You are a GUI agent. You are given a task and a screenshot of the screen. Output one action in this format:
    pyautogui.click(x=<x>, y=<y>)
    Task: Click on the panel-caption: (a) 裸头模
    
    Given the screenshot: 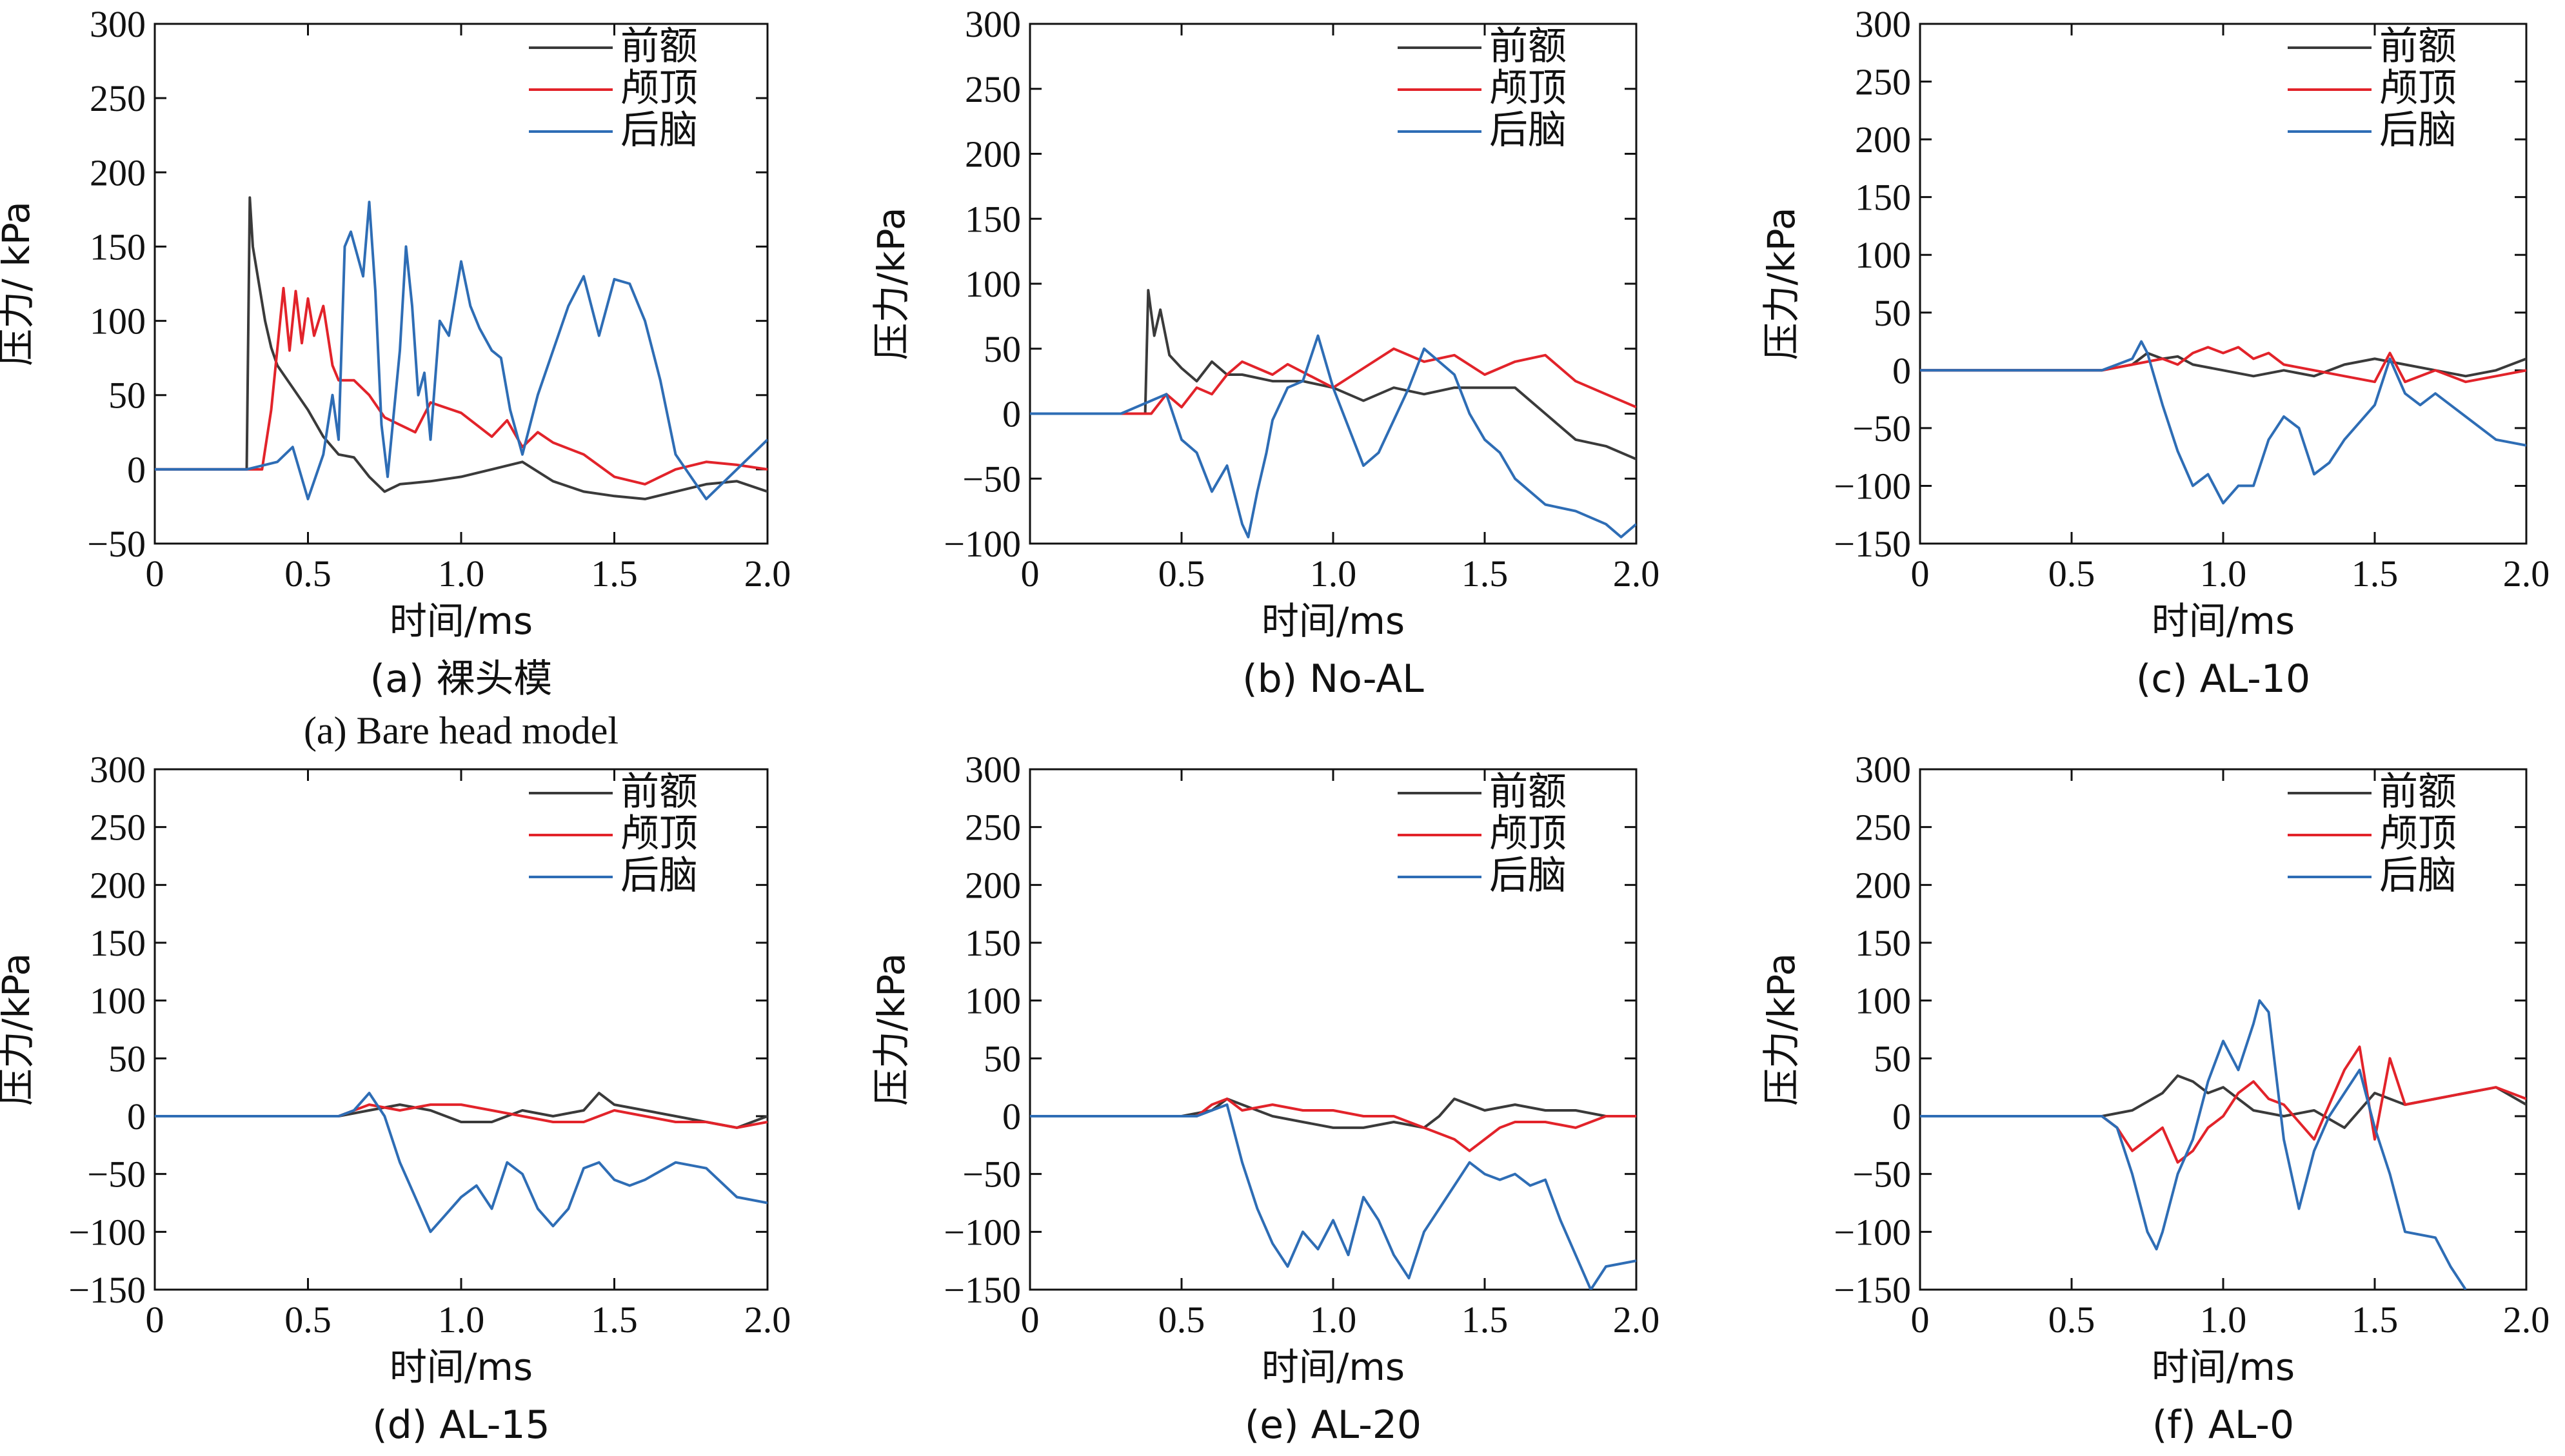 What is the action you would take?
    pyautogui.click(x=462, y=679)
    